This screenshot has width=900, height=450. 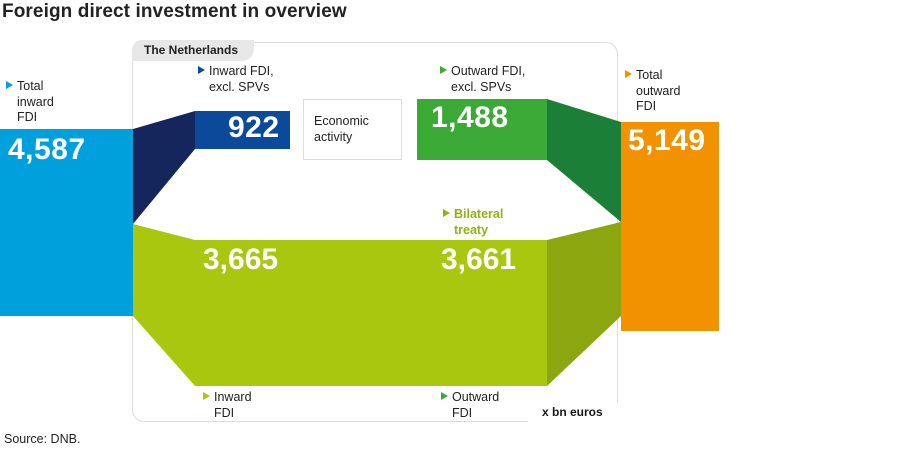 I want to click on economic-activity-box: Economic activity, so click(x=352, y=129).